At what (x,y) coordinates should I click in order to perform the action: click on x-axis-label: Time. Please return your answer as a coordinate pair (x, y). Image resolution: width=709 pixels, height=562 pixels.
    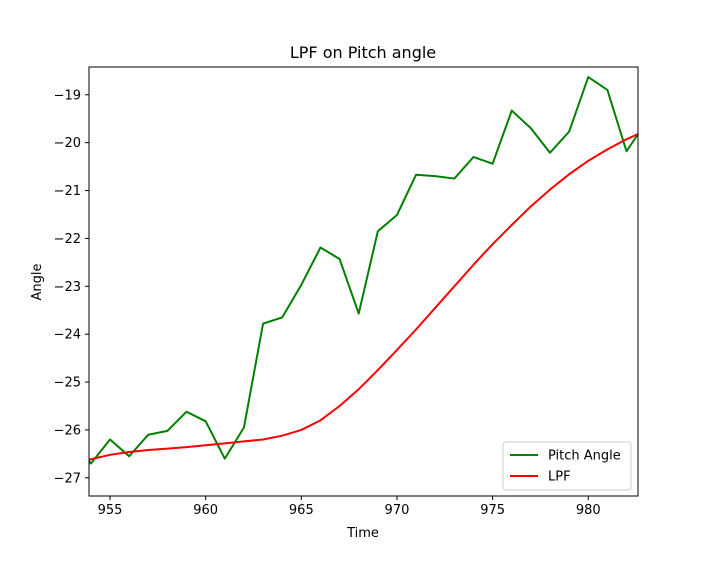
    Looking at the image, I should click on (362, 533).